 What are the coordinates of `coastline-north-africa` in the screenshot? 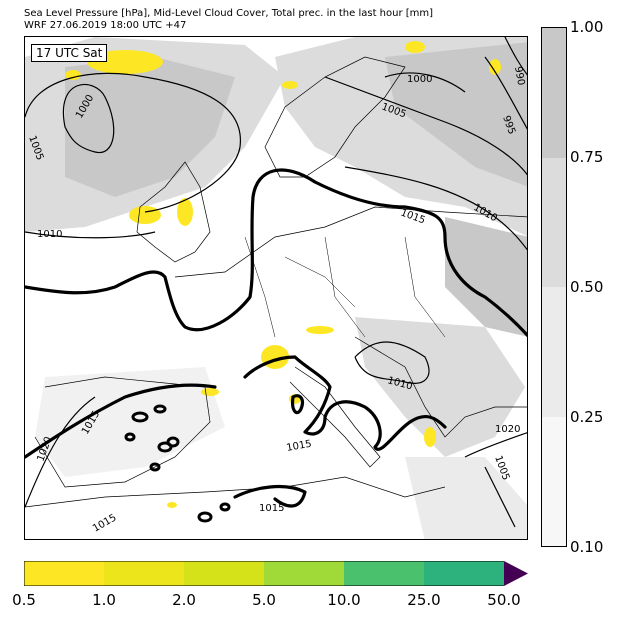 It's located at (235, 492).